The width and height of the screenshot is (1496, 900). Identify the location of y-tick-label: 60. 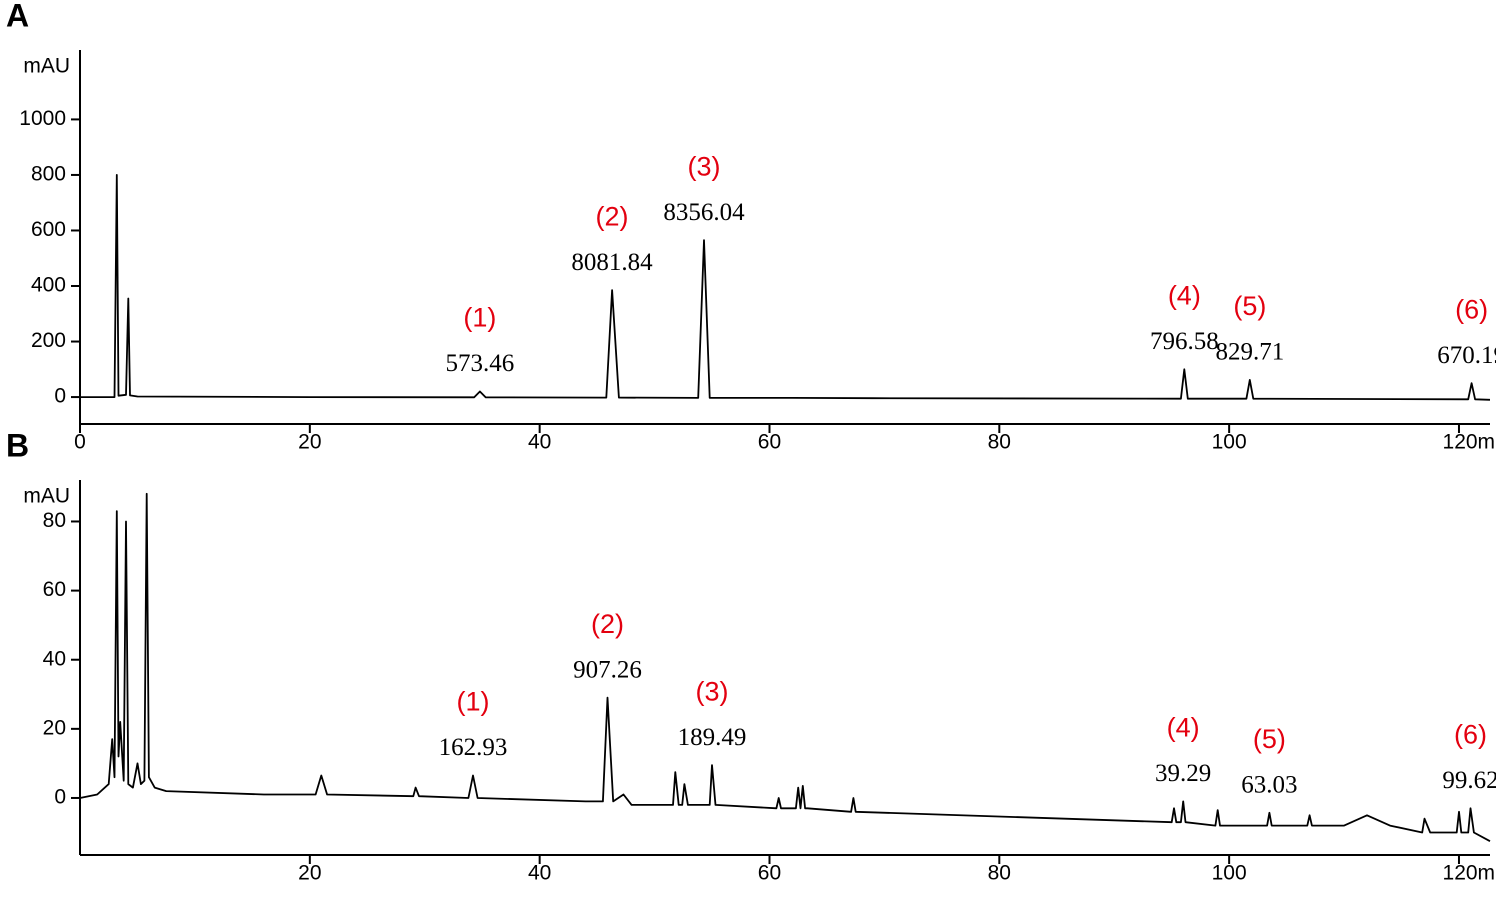
(54, 589).